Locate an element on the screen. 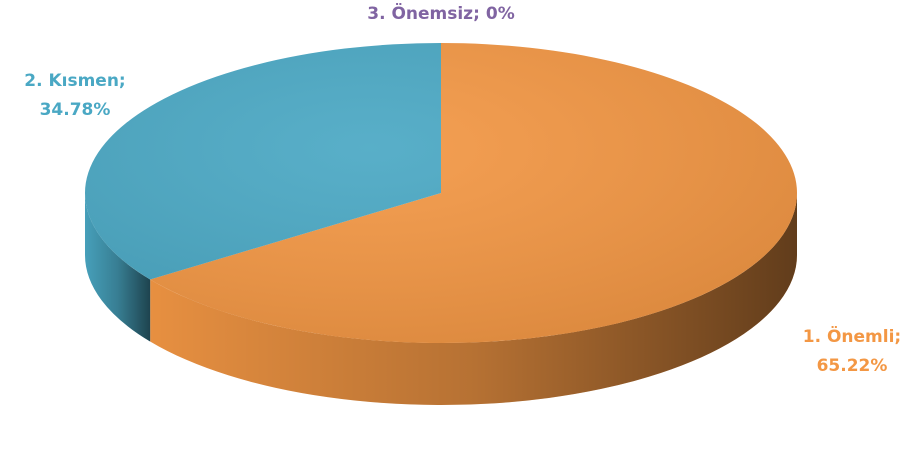  pie-side-shade is located at coordinates (118, 267).